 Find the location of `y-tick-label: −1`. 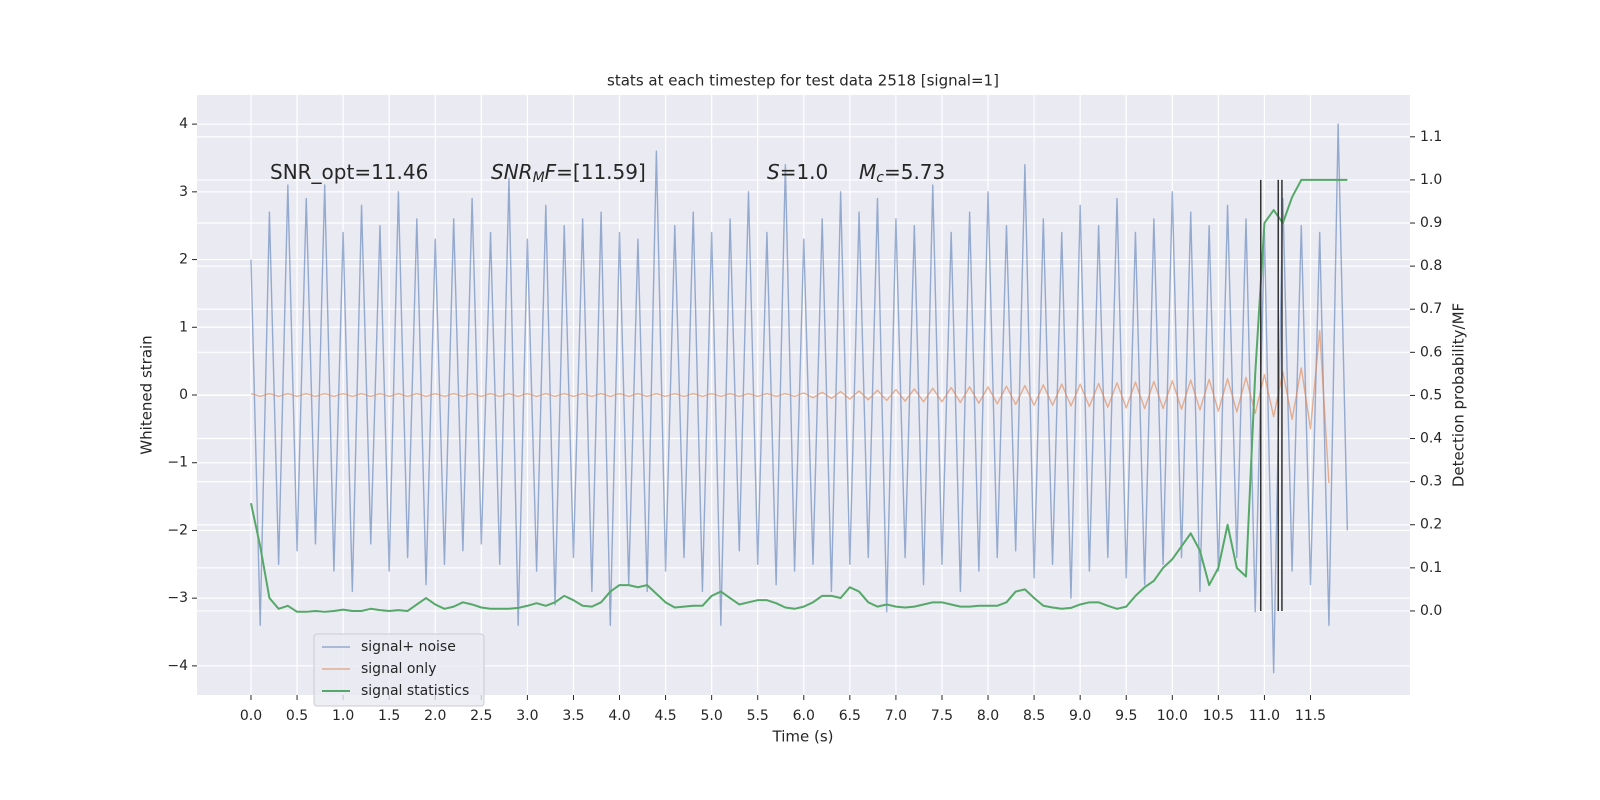

y-tick-label: −1 is located at coordinates (177, 463).